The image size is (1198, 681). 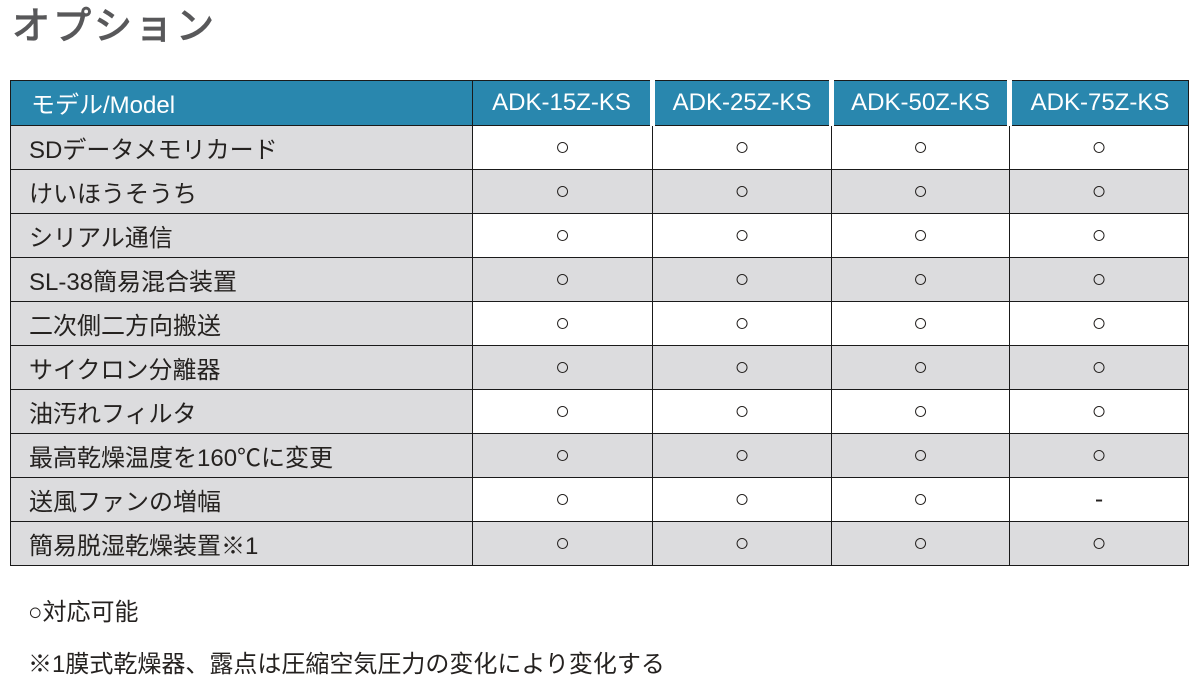 I want to click on header-model-label: モデル/Model, so click(x=241, y=102).